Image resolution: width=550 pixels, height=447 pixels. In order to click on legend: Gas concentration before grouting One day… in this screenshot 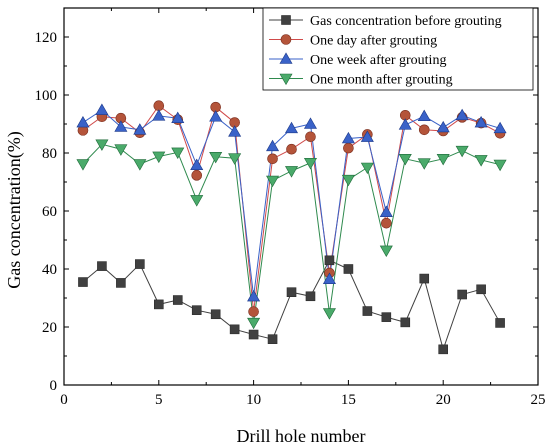, I will do `click(398, 49)`.